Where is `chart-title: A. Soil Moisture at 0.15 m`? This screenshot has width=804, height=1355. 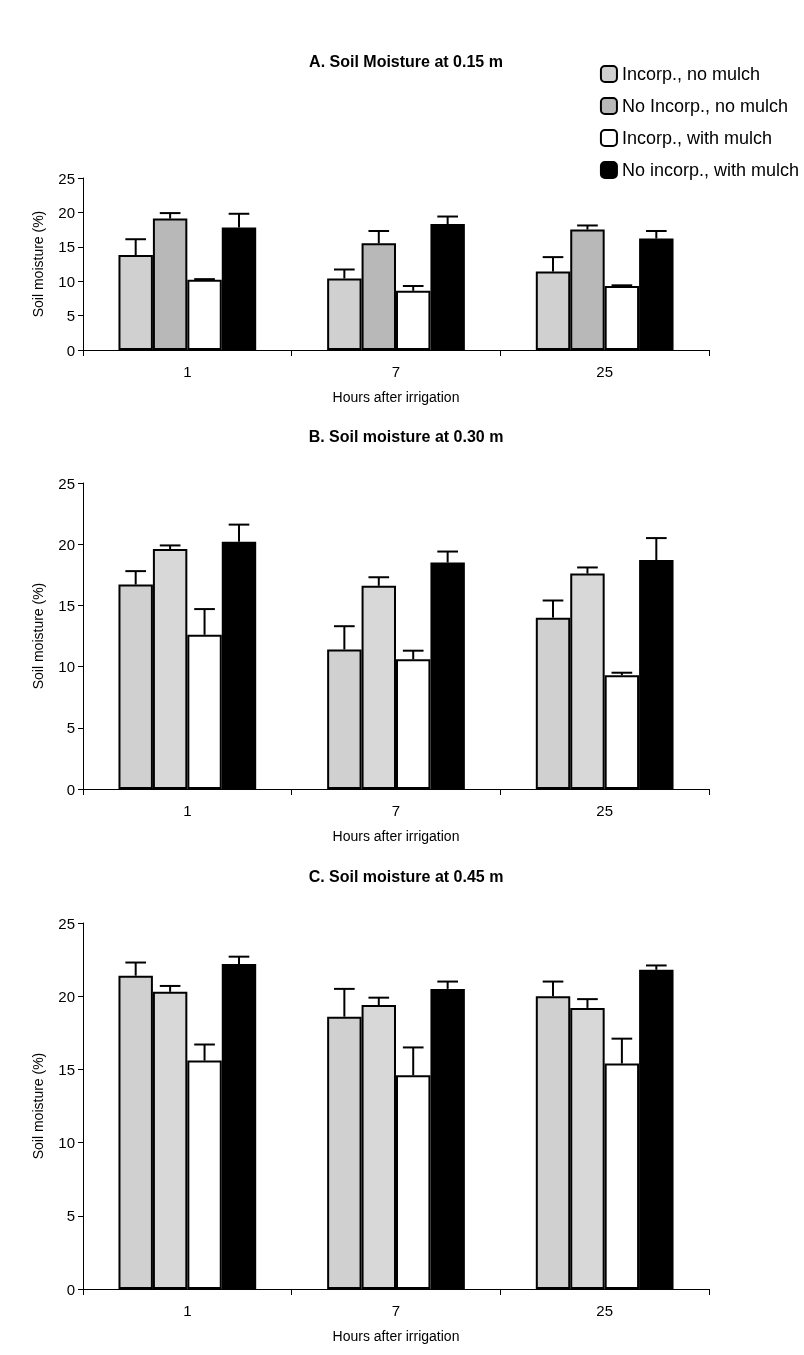
chart-title: A. Soil Moisture at 0.15 m is located at coordinates (406, 61).